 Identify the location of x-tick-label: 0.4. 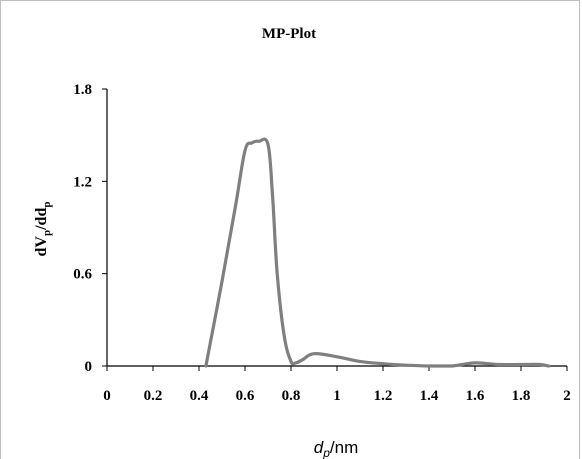
(199, 396).